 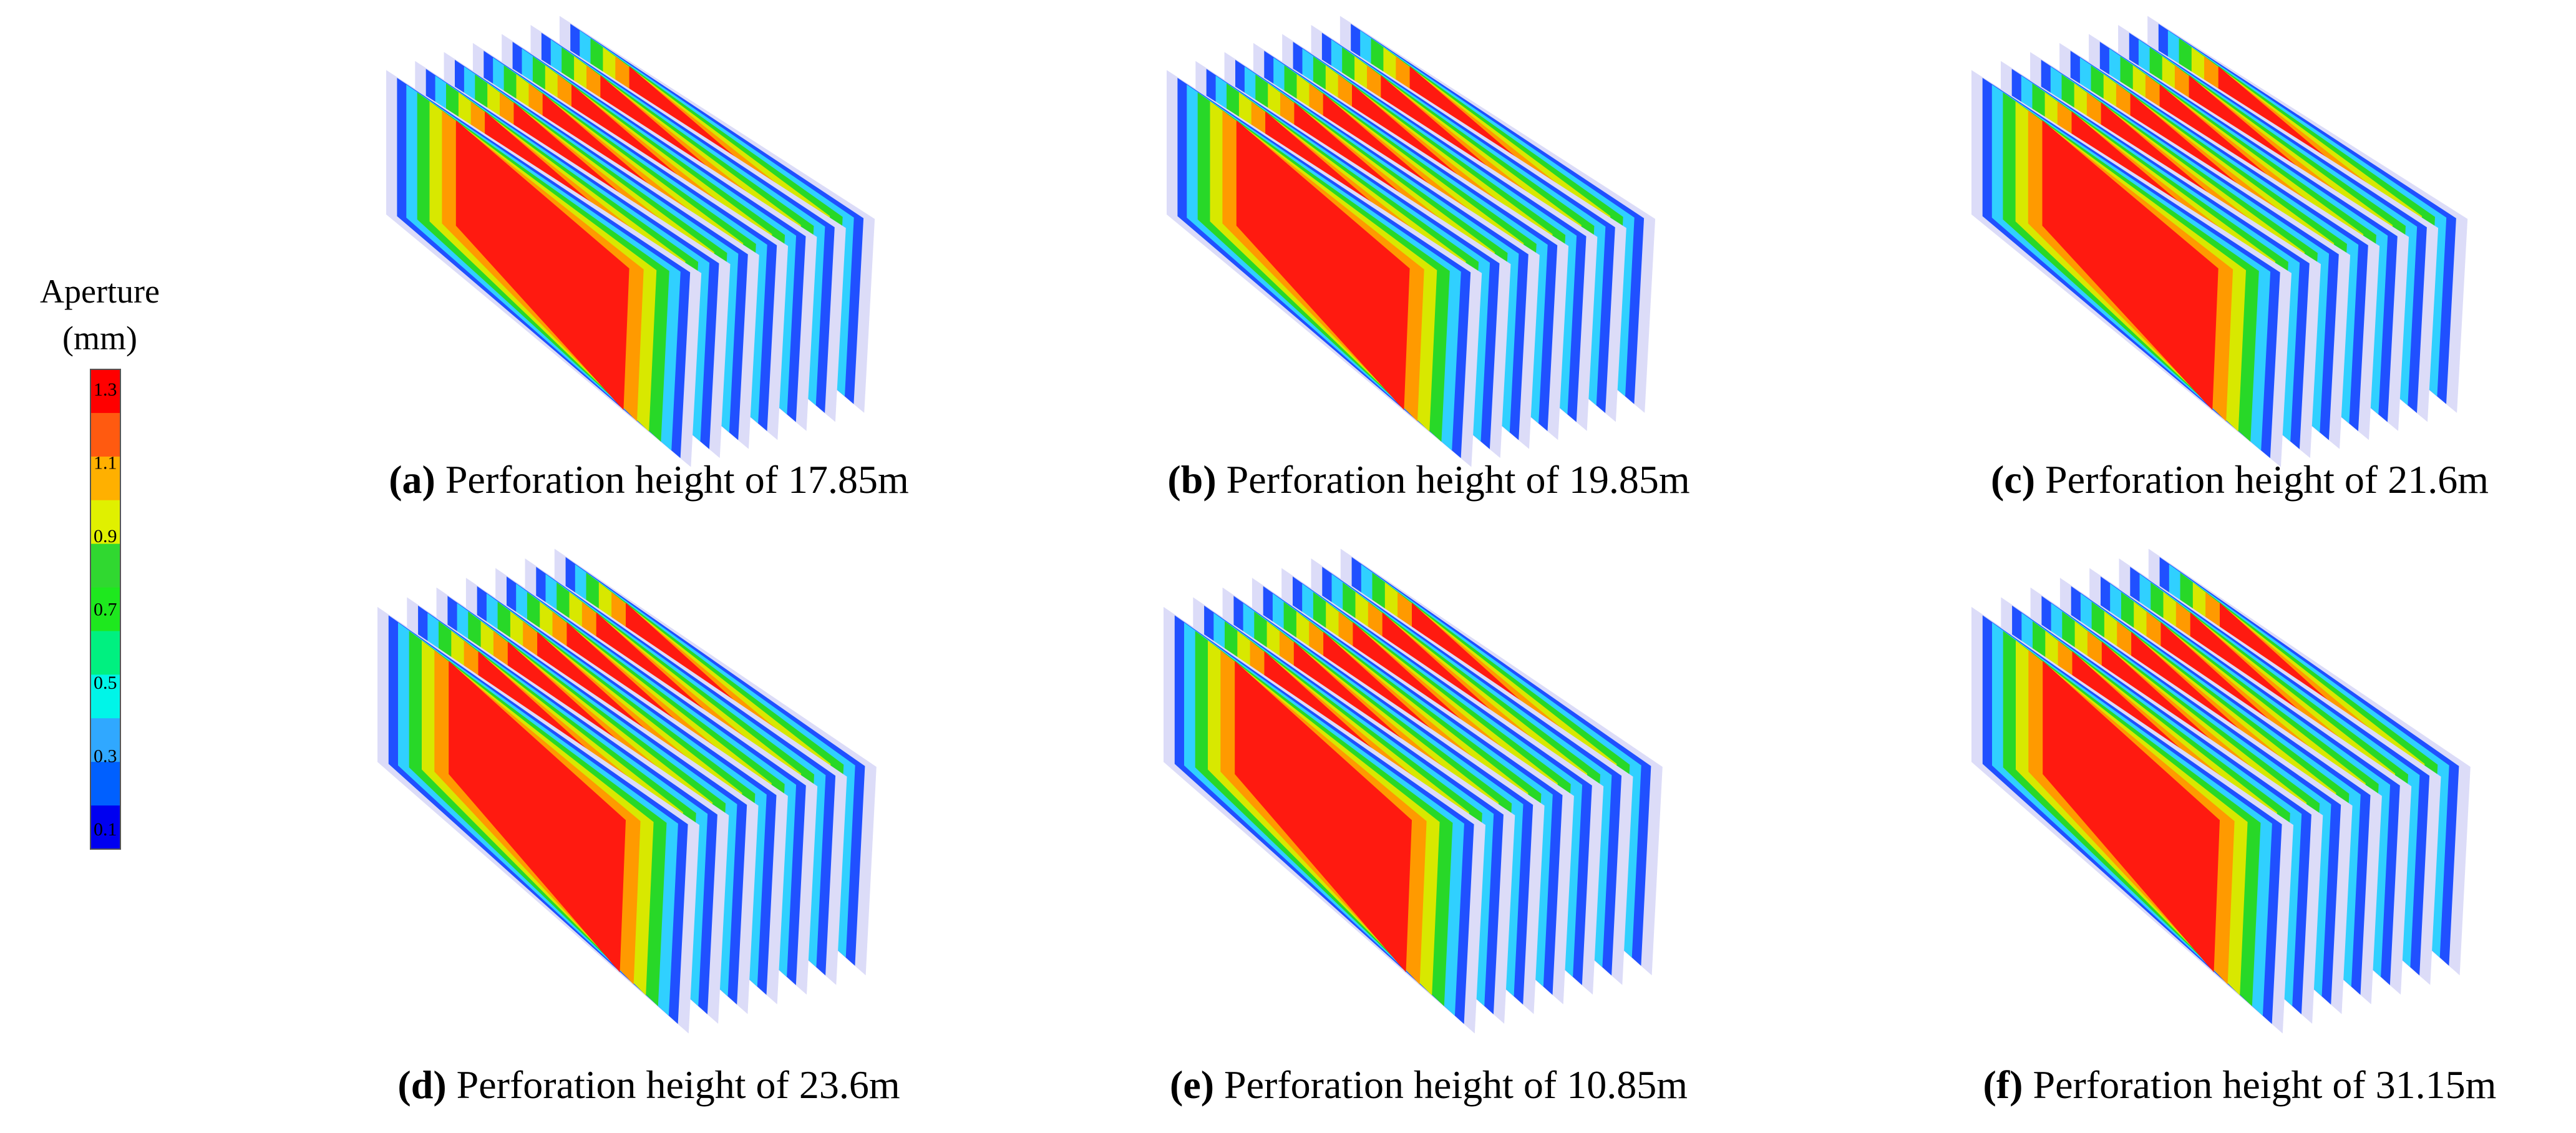 I want to click on panel-caption: (e) Perforation height of 10.85m, so click(x=1429, y=1085).